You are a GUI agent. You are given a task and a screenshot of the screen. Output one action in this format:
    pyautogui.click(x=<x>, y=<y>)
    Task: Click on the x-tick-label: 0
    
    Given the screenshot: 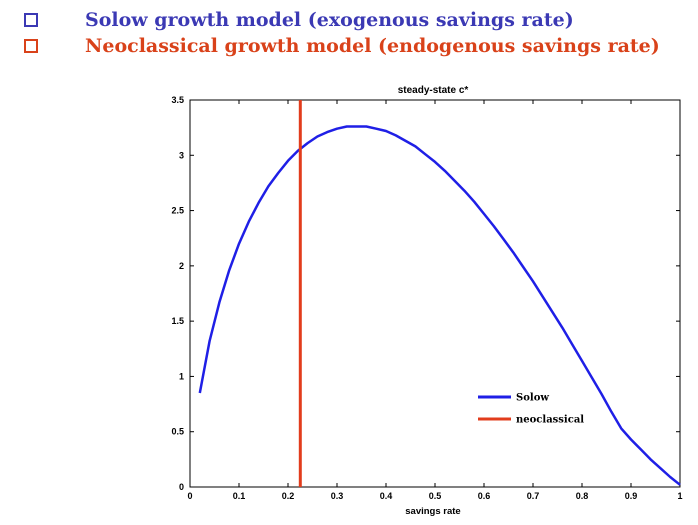 What is the action you would take?
    pyautogui.click(x=189, y=496)
    